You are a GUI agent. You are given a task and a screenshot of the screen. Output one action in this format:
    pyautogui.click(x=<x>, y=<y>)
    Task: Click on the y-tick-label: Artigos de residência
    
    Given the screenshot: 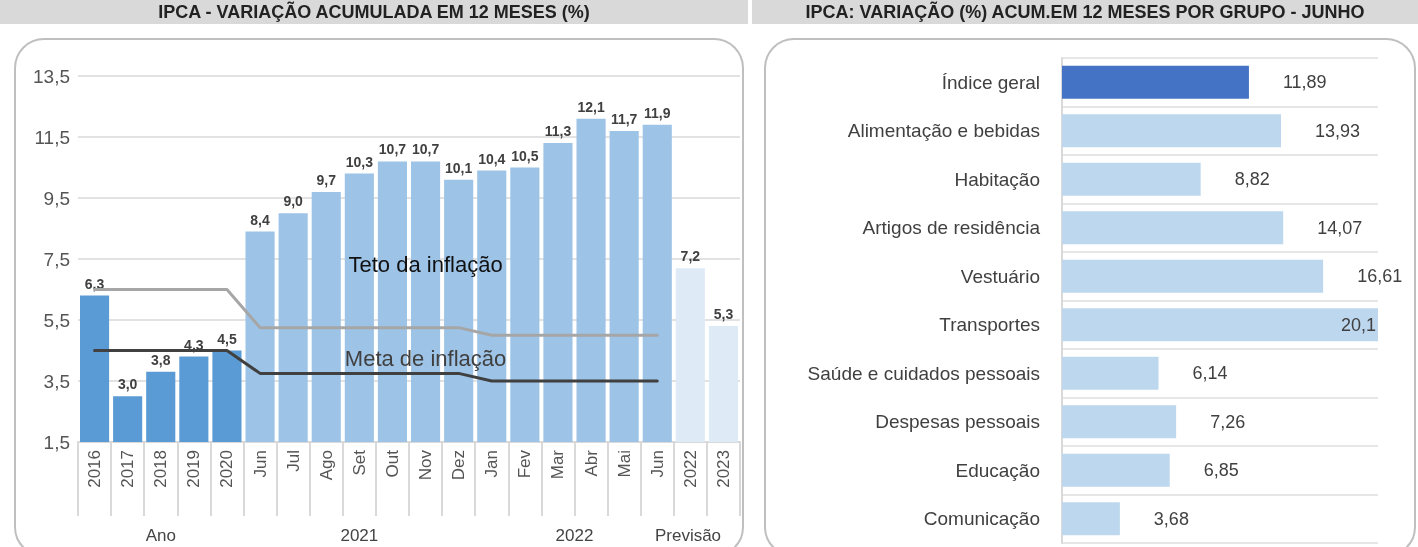 What is the action you would take?
    pyautogui.click(x=951, y=228)
    